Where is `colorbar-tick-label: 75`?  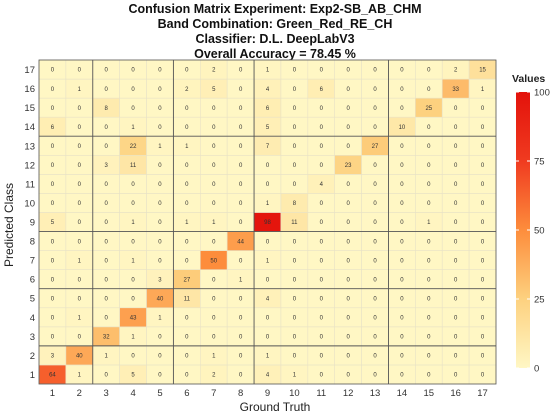 colorbar-tick-label: 75 is located at coordinates (539, 162).